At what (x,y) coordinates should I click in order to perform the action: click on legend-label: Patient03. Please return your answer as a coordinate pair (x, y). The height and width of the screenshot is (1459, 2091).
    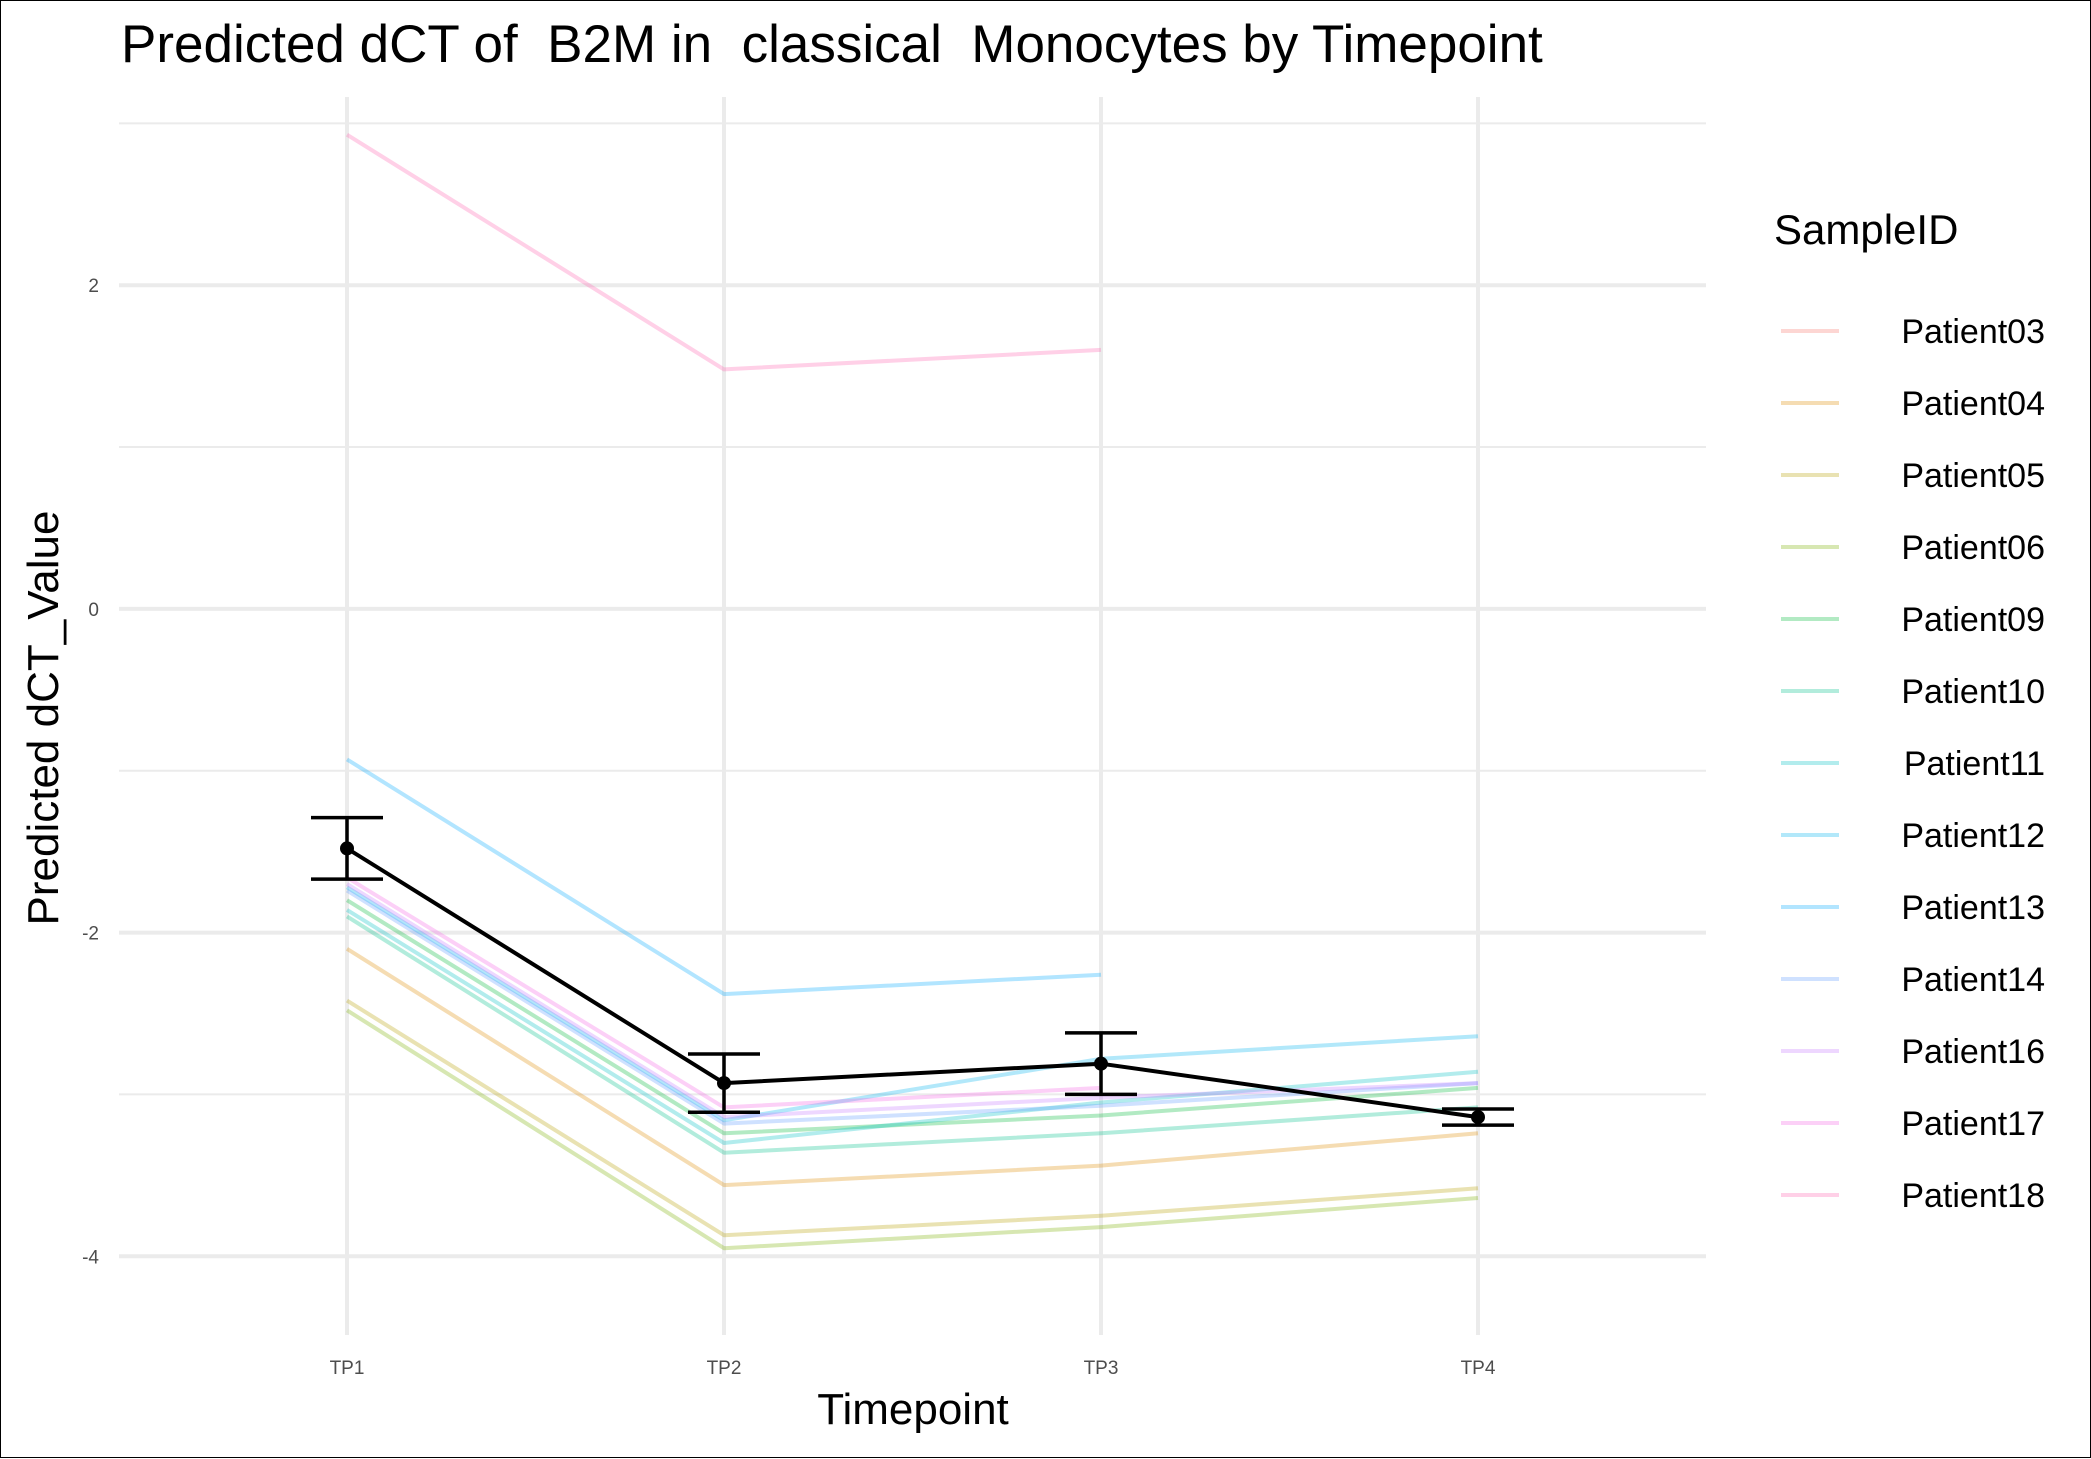
    Looking at the image, I should click on (1973, 332).